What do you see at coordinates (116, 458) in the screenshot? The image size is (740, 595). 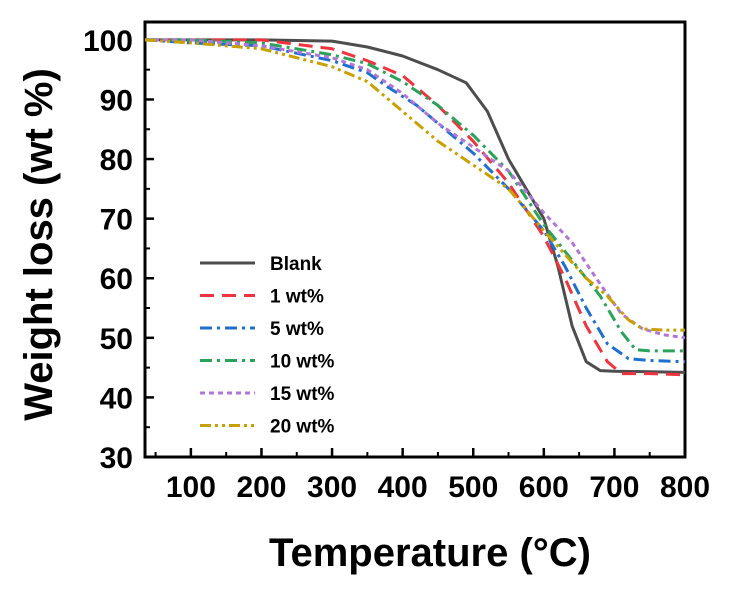 I see `y-tick-label: 30` at bounding box center [116, 458].